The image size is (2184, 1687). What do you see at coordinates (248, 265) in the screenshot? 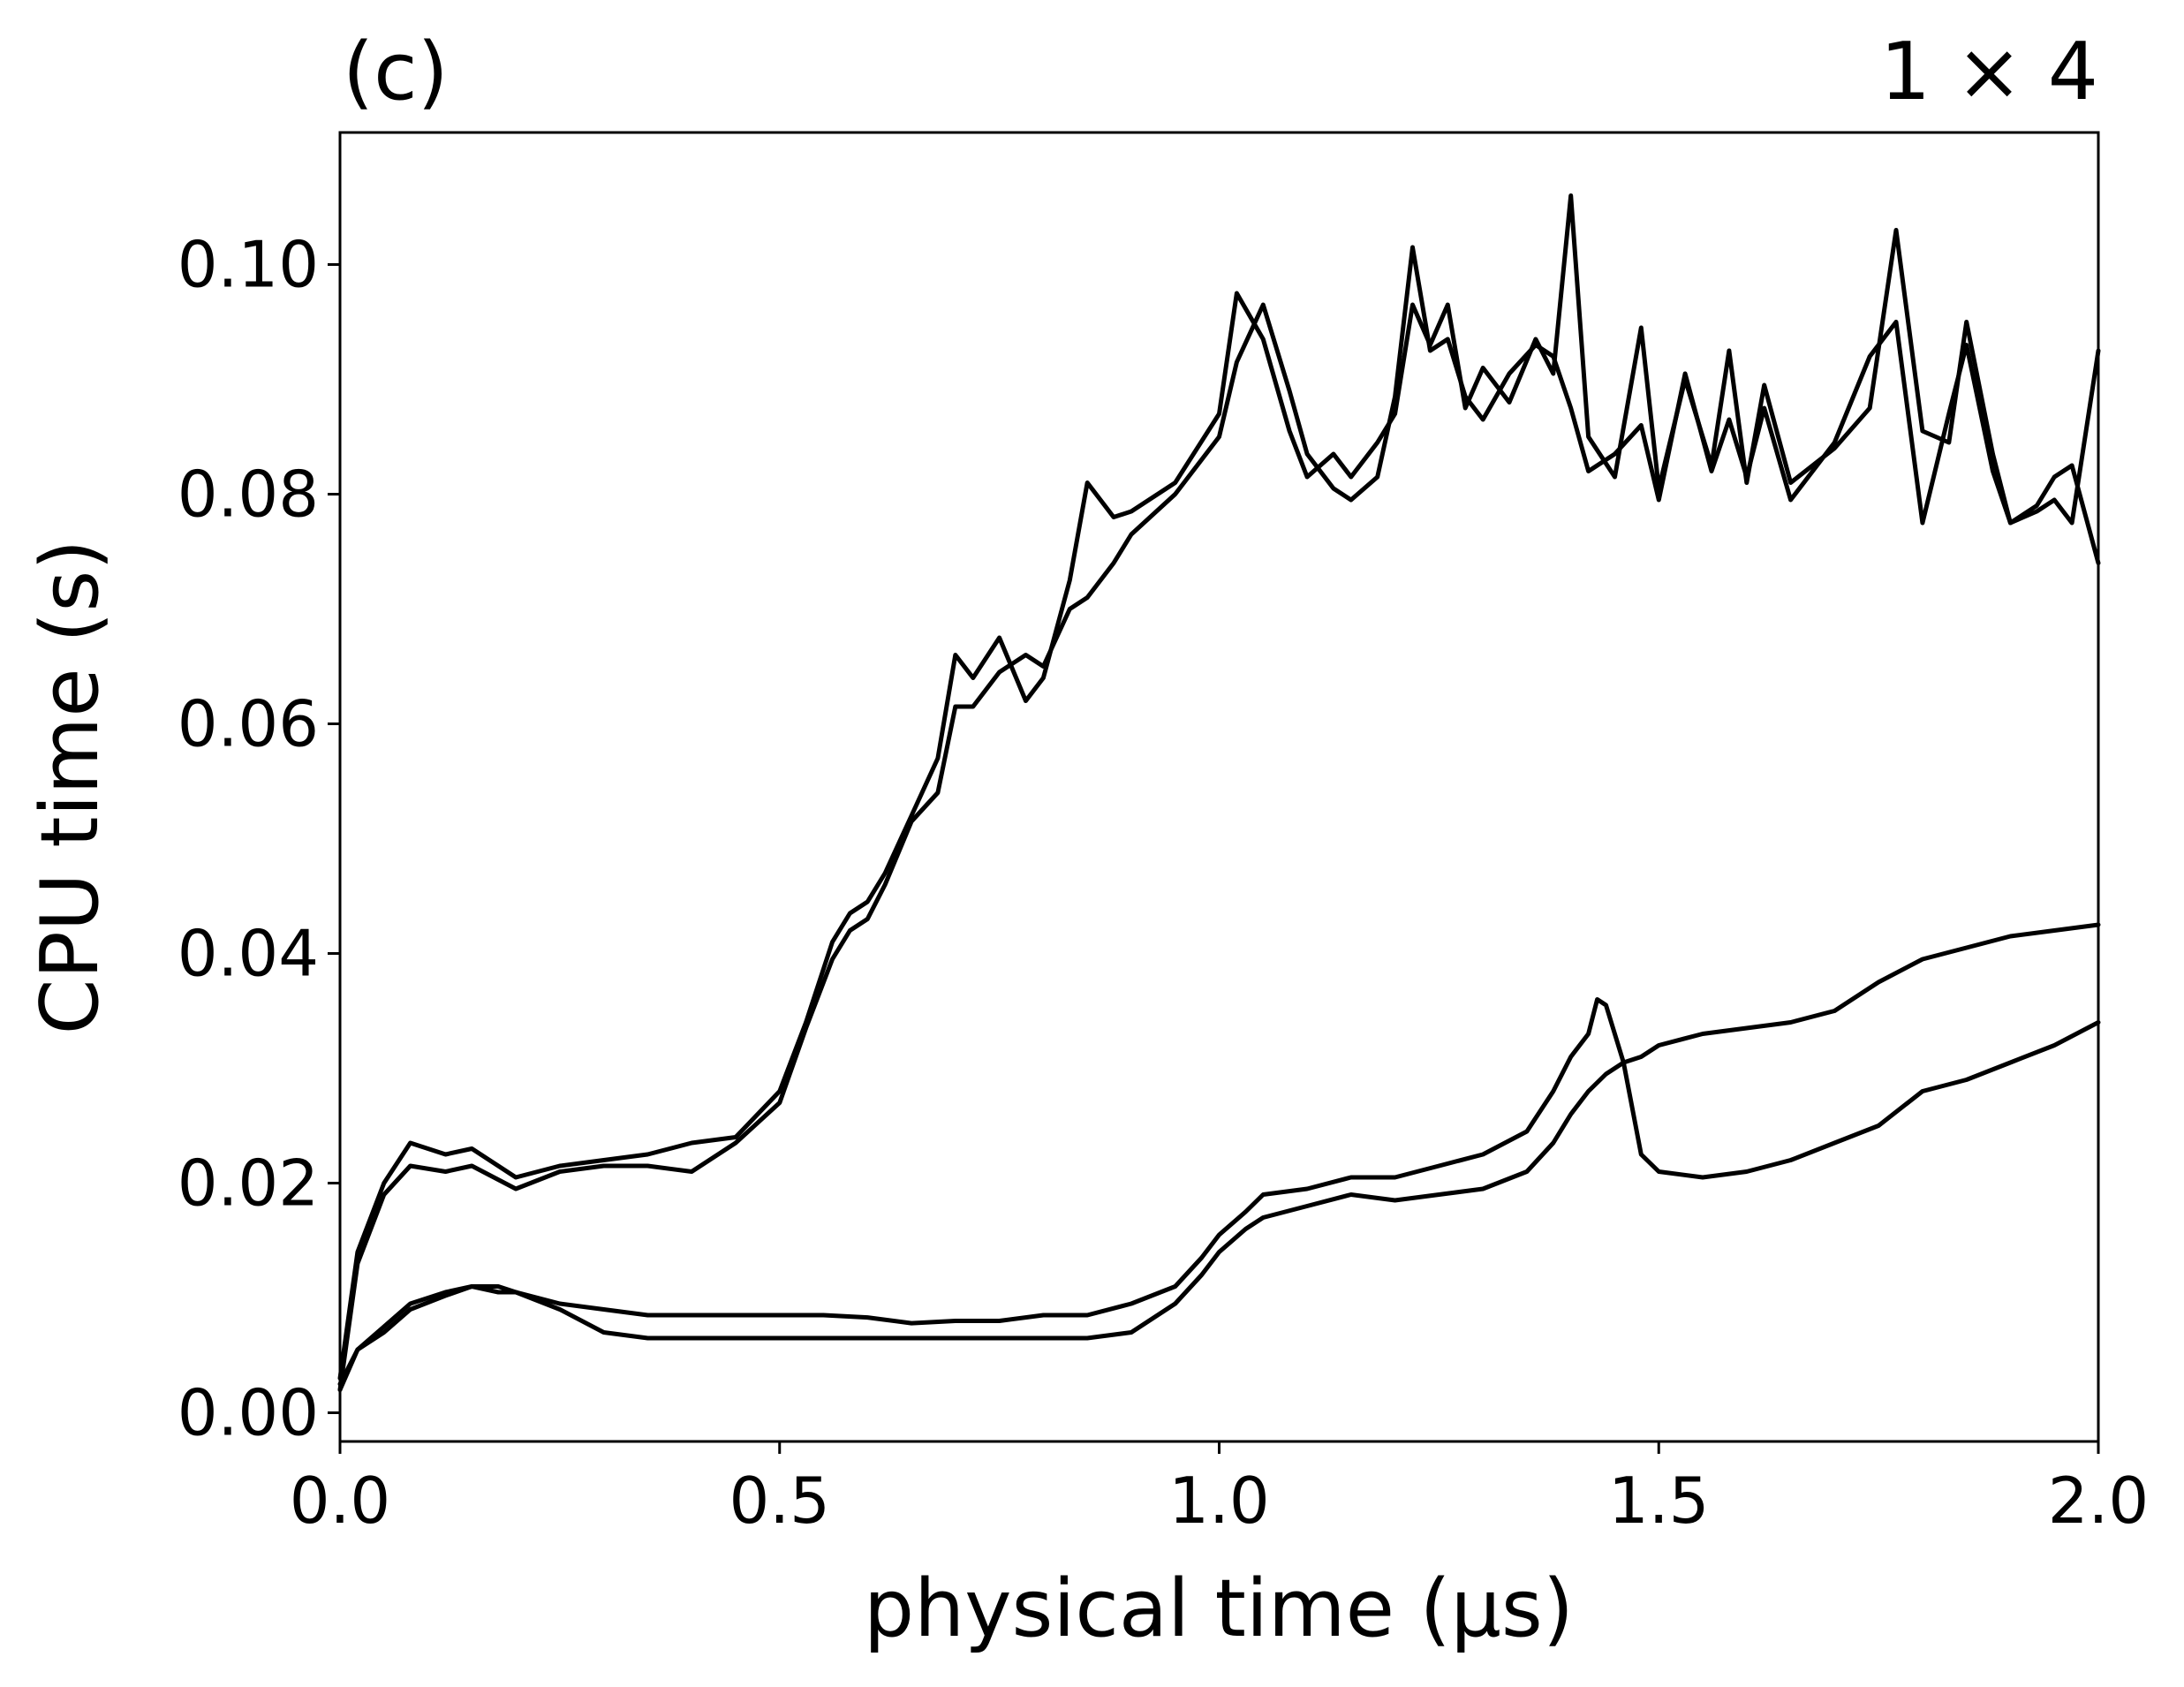
I see `y-tick-label: 0.10` at bounding box center [248, 265].